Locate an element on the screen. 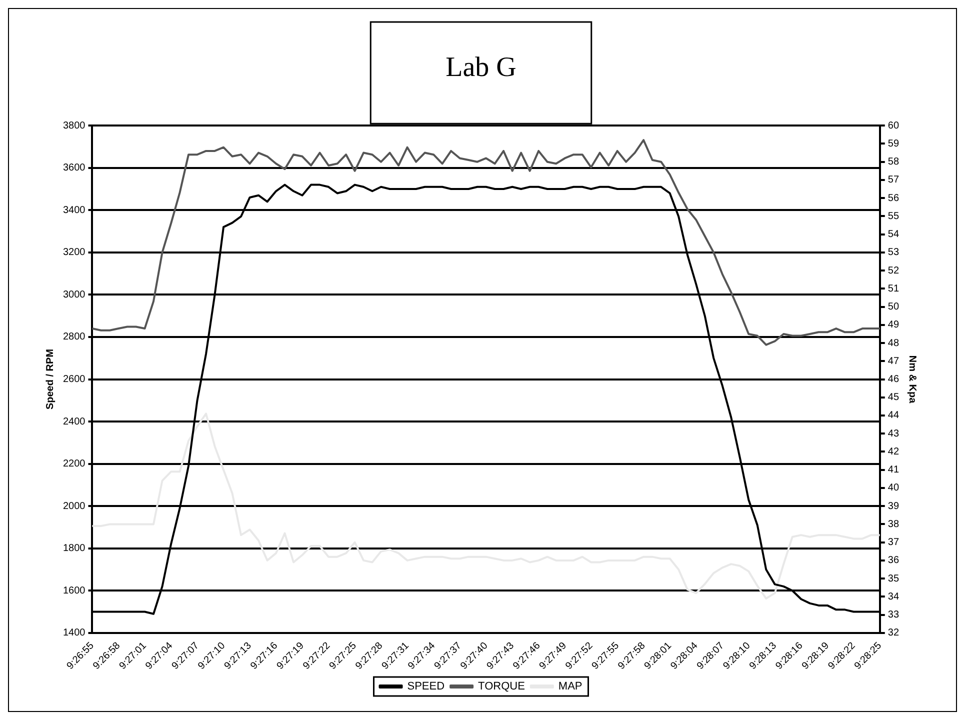 The height and width of the screenshot is (722, 967). y-tick-label: 2800 is located at coordinates (74, 337).